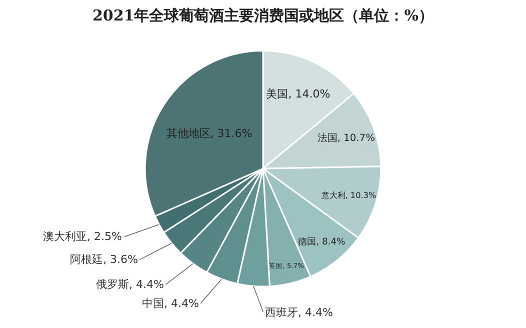 Image resolution: width=526 pixels, height=328 pixels. I want to click on slice-label: 意大利, 10.3%, so click(348, 195).